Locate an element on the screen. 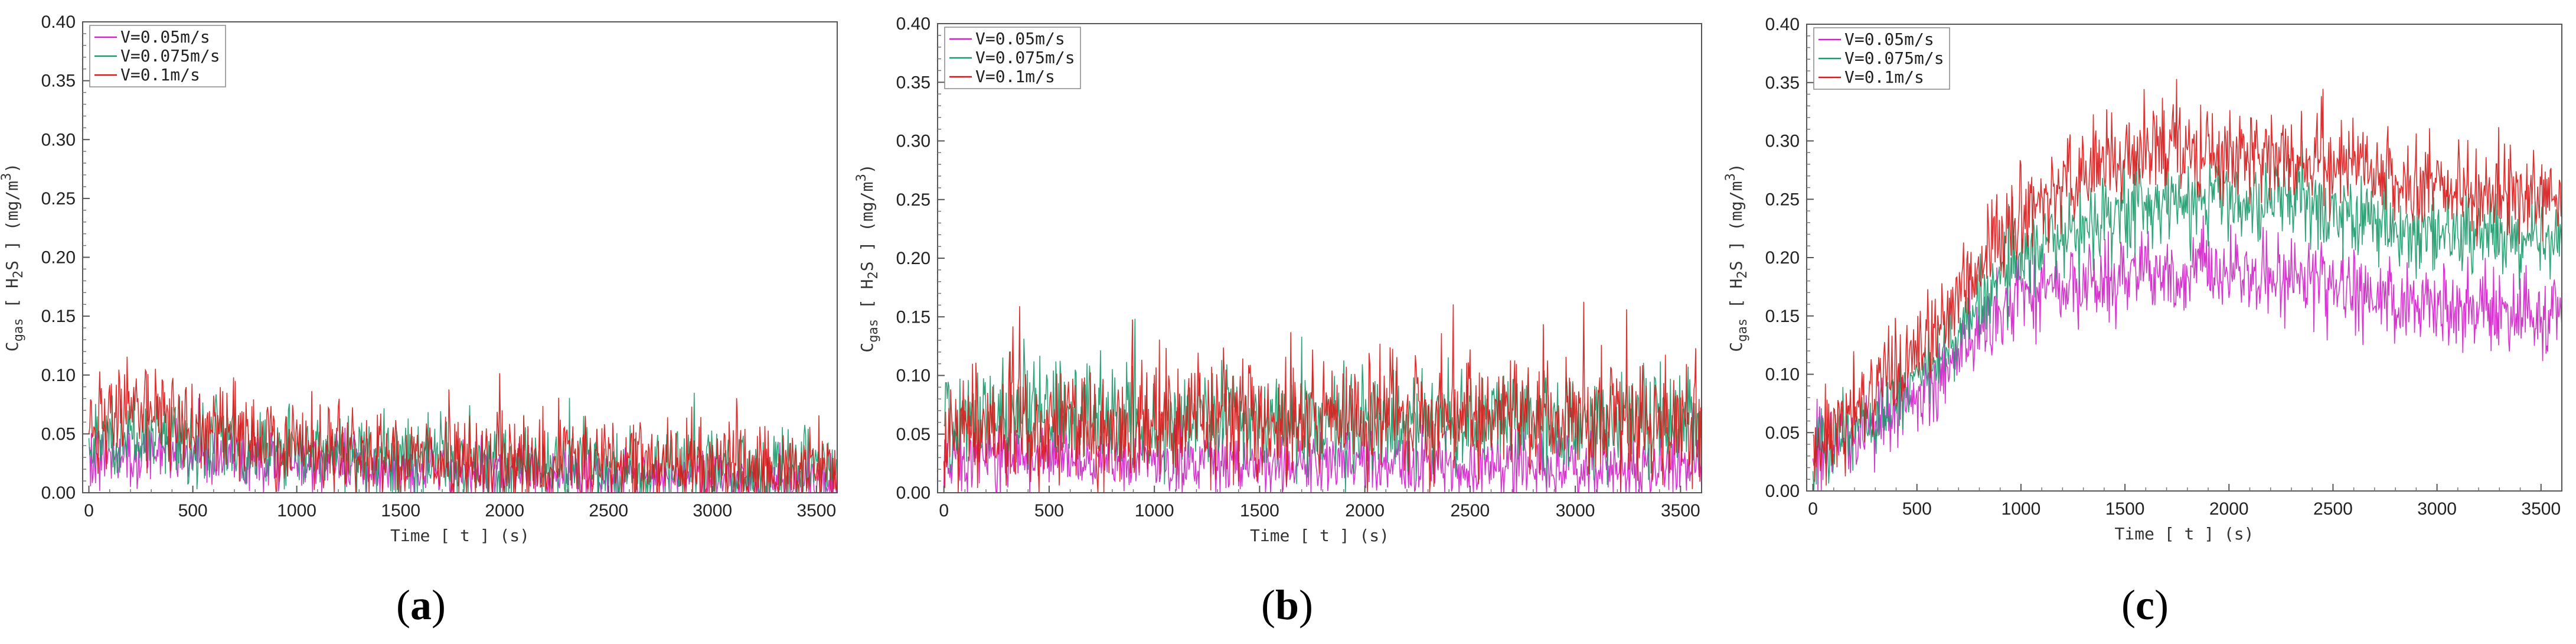  panel-caption: (a) is located at coordinates (421, 605).